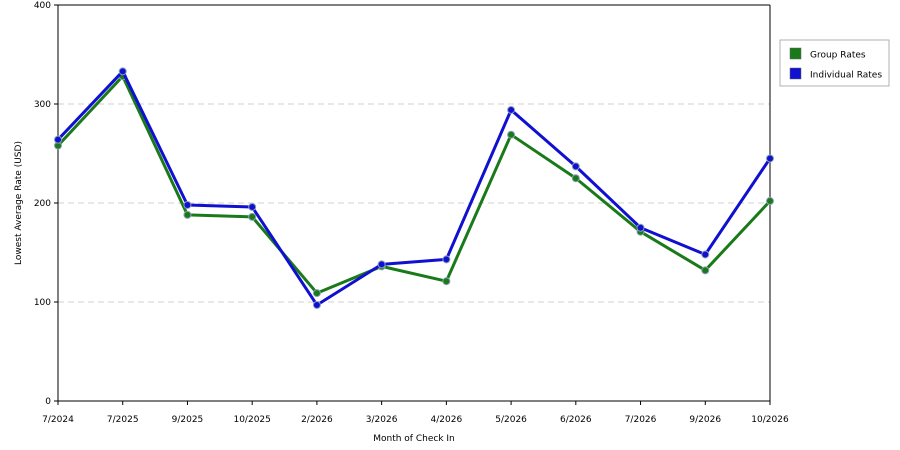  I want to click on x-axis-title: Month of Check In, so click(414, 439).